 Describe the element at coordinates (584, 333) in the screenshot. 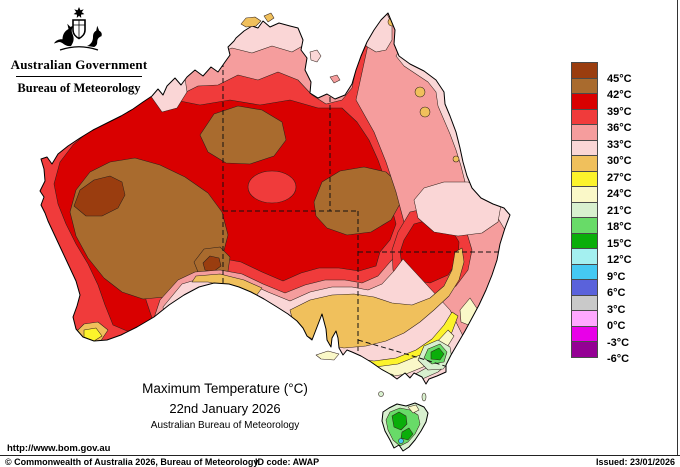

I see `legend-swatch--6--3` at that location.